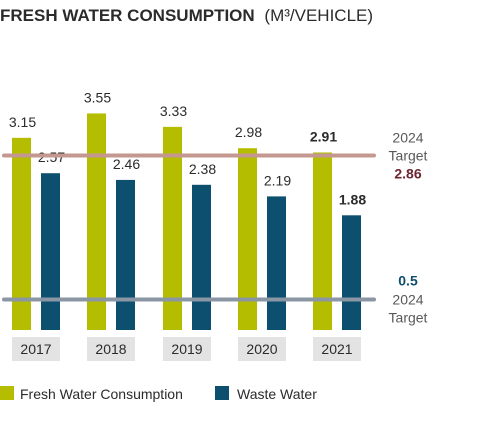  What do you see at coordinates (22, 122) in the screenshot?
I see `data-label-fresh-water-2017: 3.15` at bounding box center [22, 122].